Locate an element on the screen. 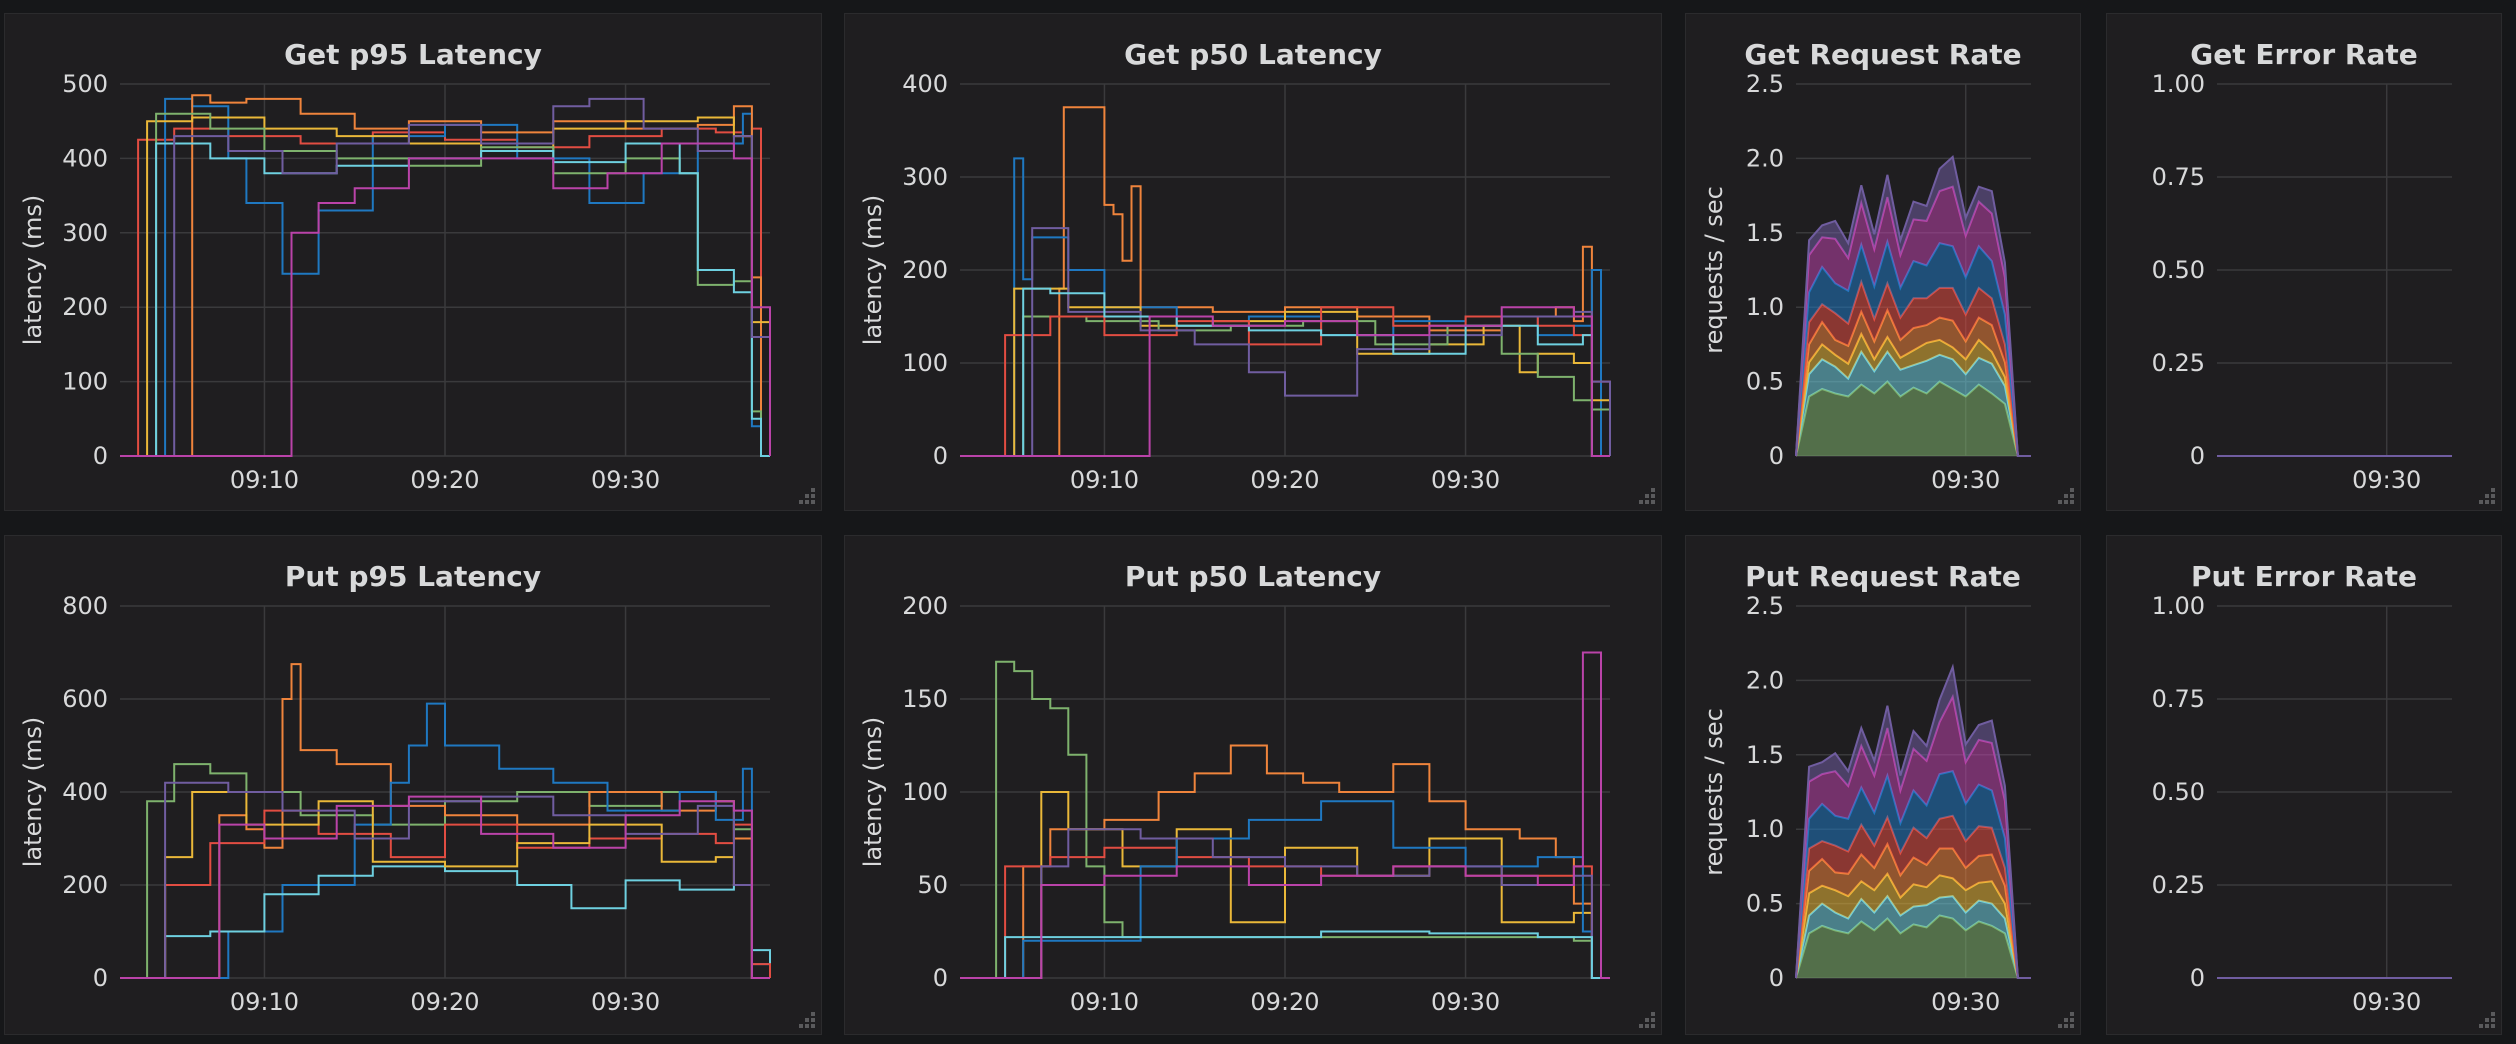 The height and width of the screenshot is (1044, 2516). y-tick-label: 300 is located at coordinates (85, 233).